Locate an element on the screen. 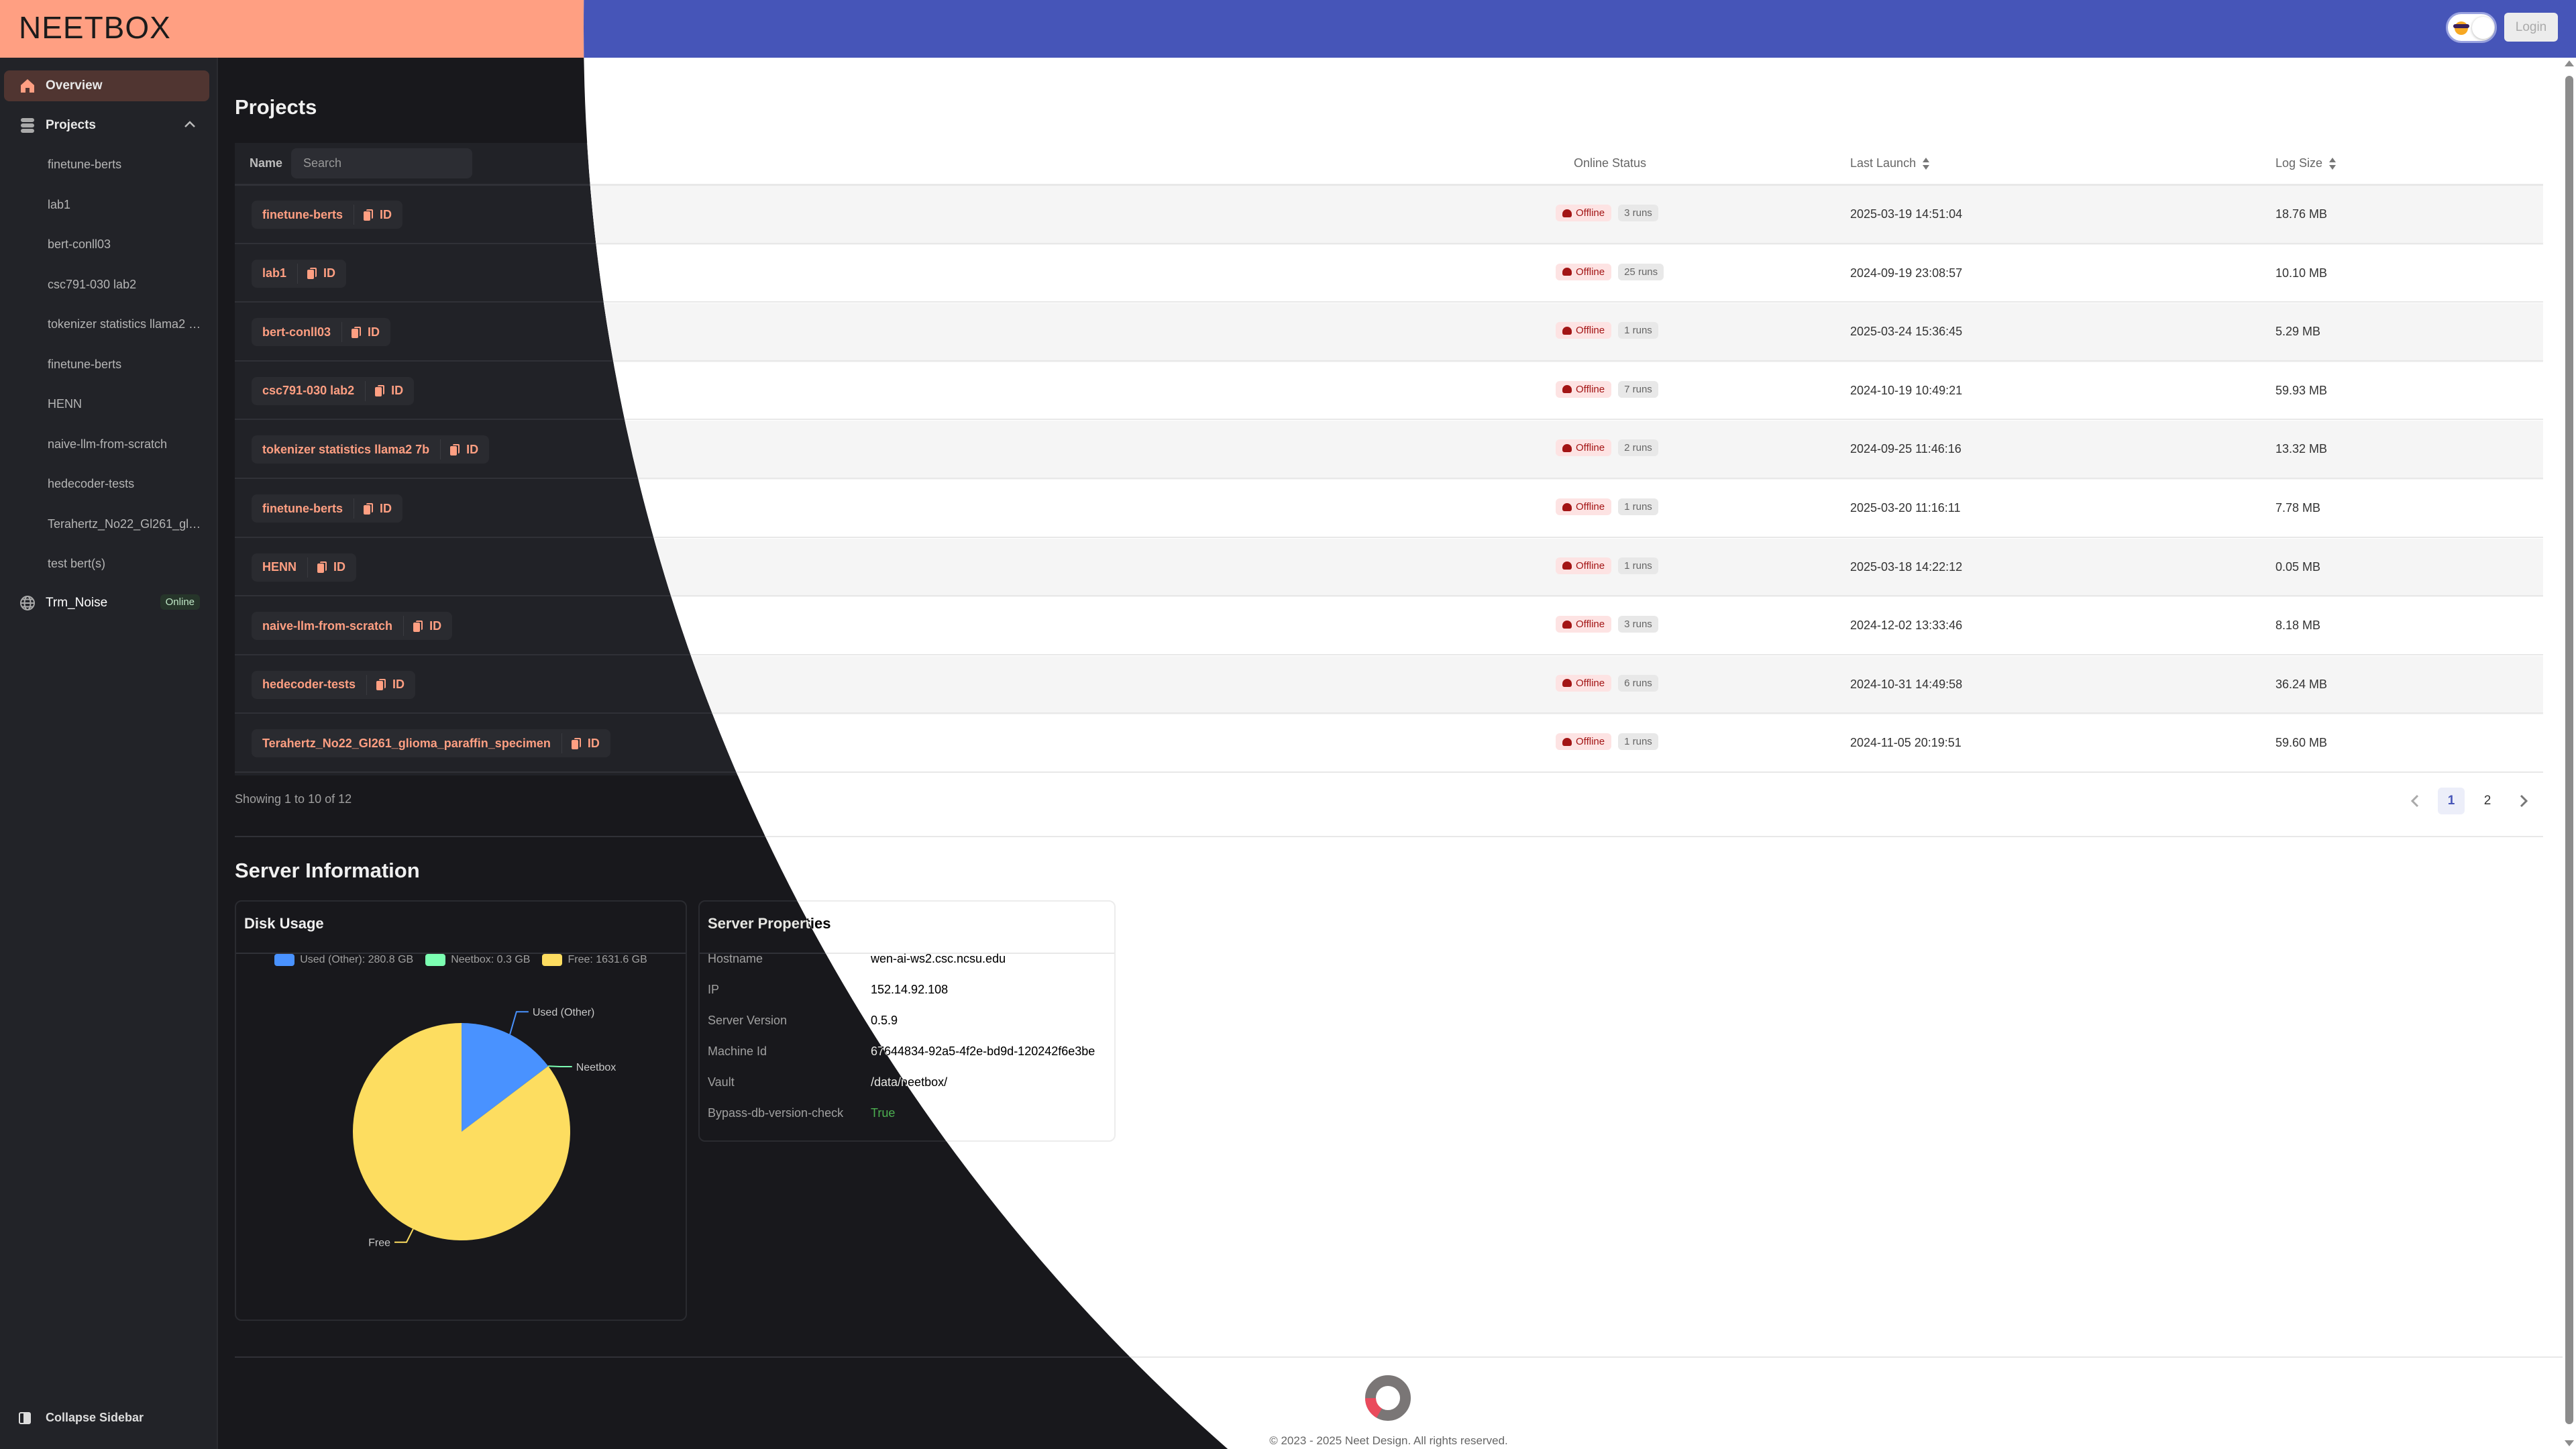  project-name-chip: HENN ID is located at coordinates (304, 567).